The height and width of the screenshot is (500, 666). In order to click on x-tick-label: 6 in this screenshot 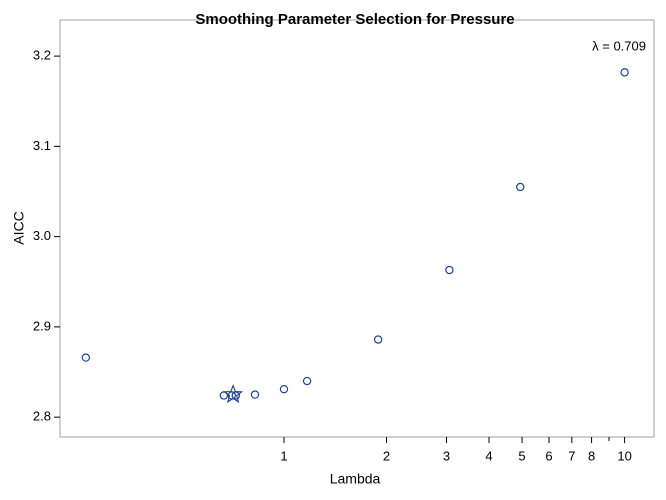, I will do `click(548, 455)`.